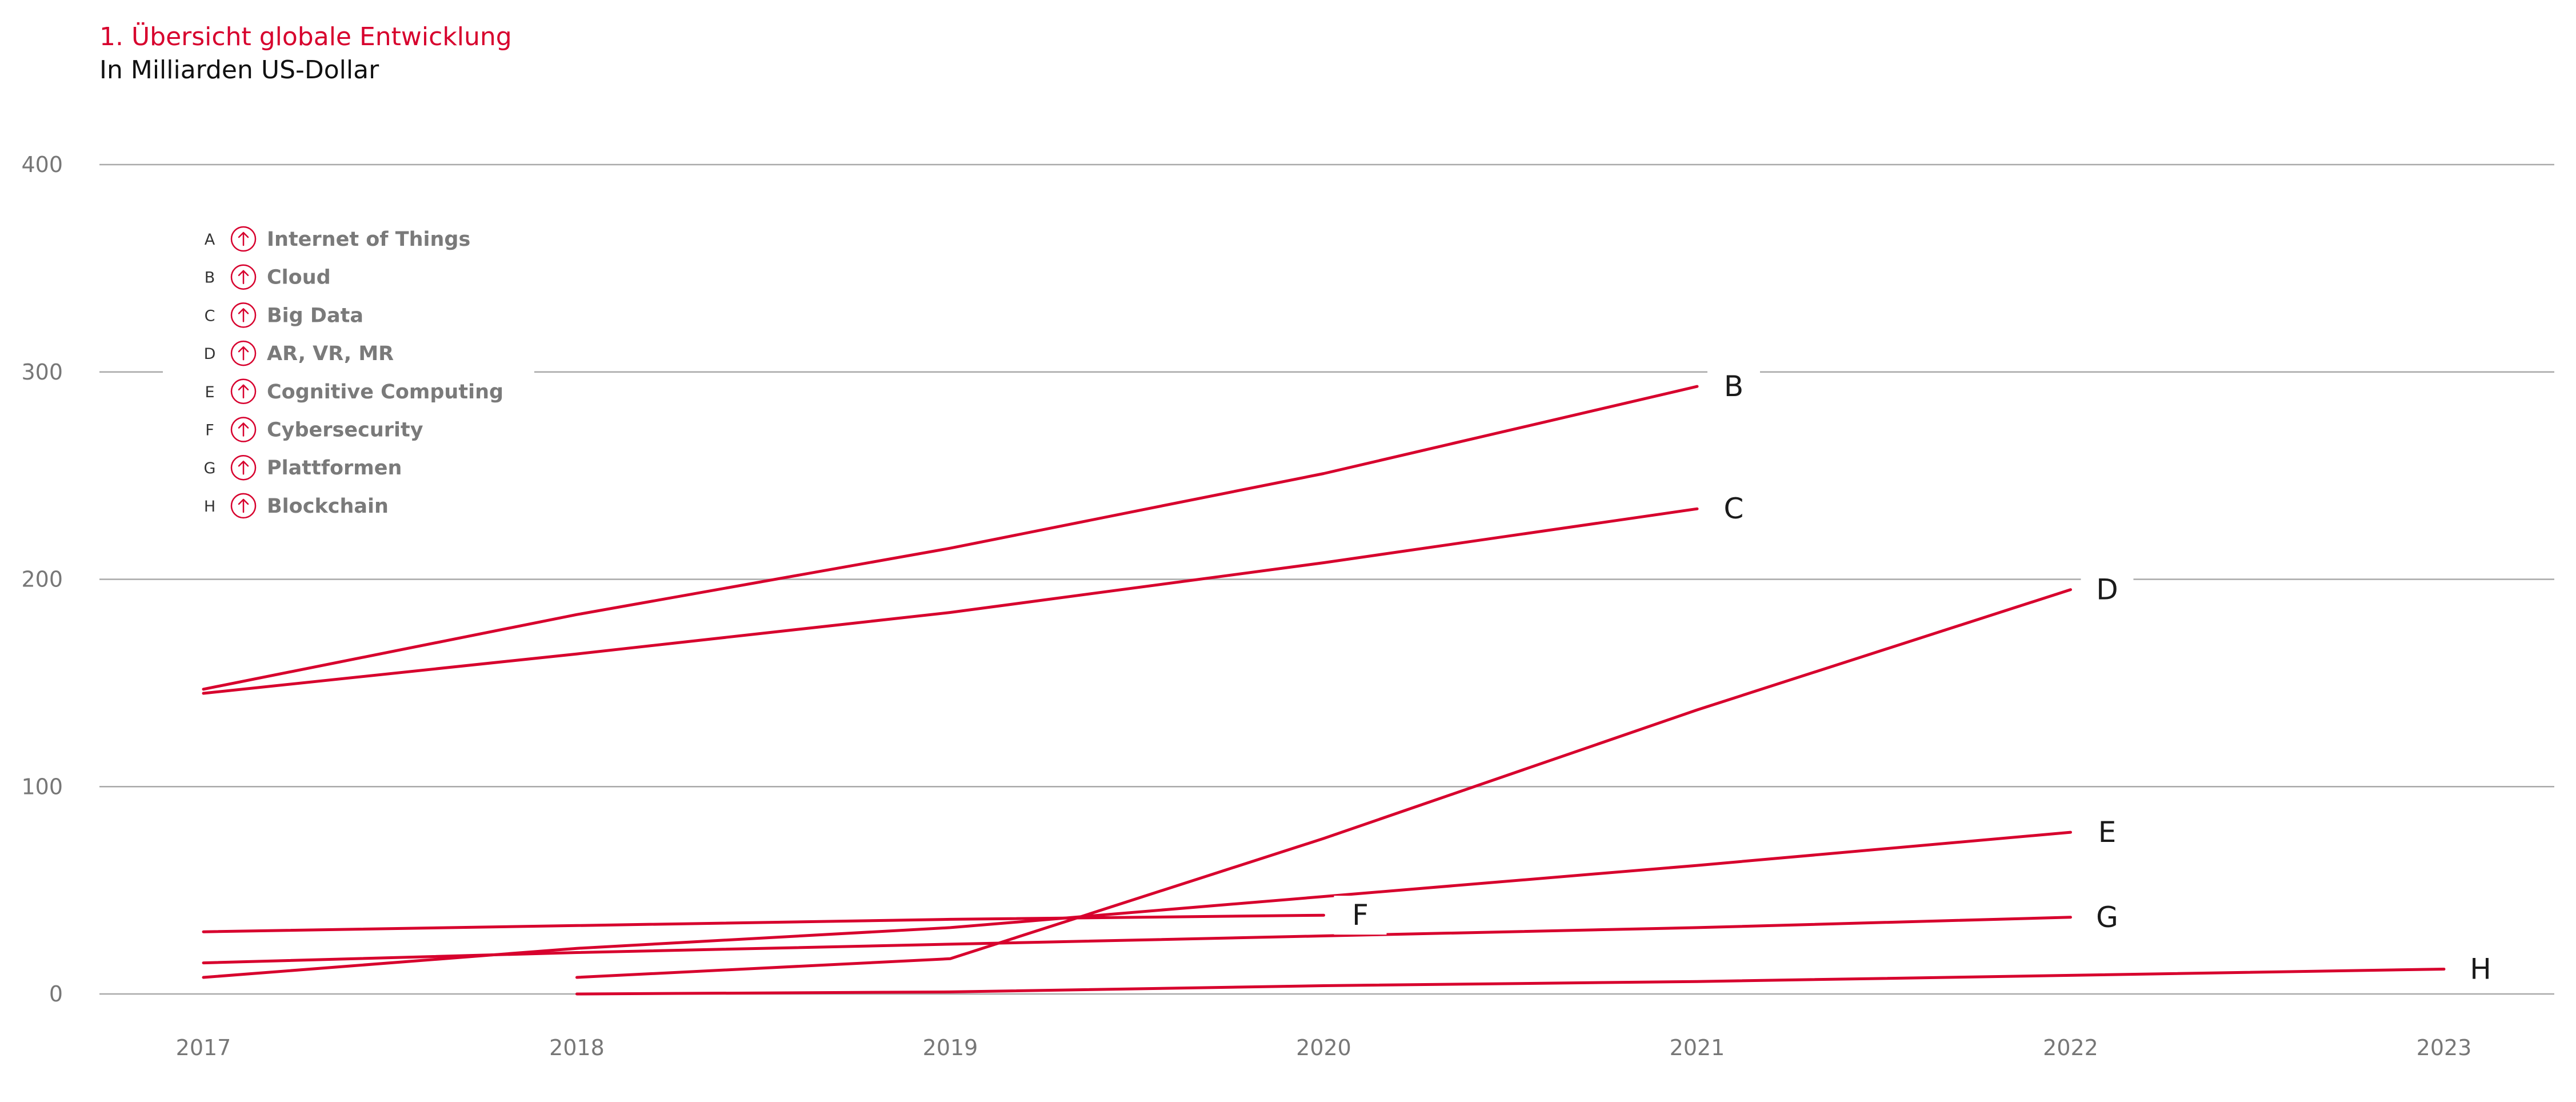  What do you see at coordinates (334, 468) in the screenshot?
I see `legend-label: Plattformen` at bounding box center [334, 468].